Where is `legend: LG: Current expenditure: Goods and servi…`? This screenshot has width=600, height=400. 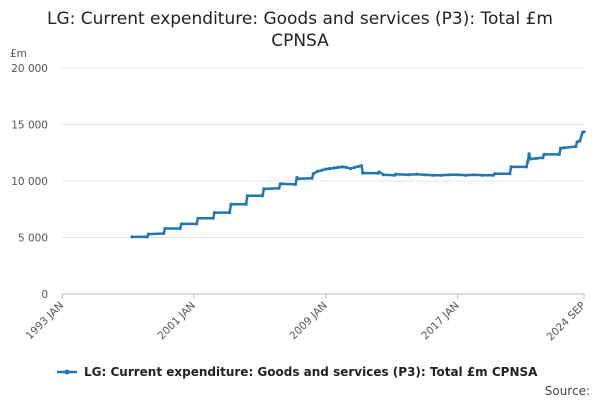 legend: LG: Current expenditure: Goods and servi… is located at coordinates (297, 372).